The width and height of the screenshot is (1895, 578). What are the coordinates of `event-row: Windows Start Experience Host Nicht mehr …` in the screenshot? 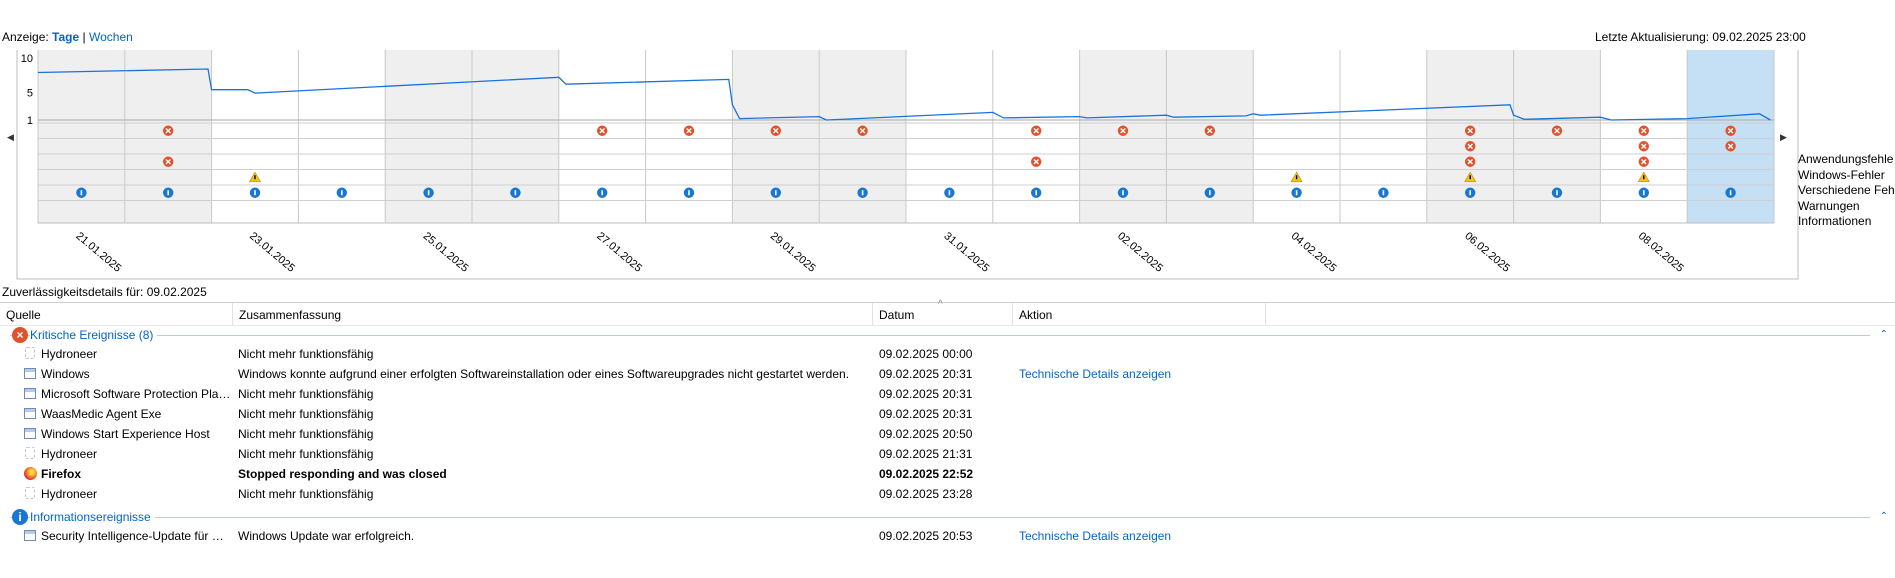 It's located at (650, 434).